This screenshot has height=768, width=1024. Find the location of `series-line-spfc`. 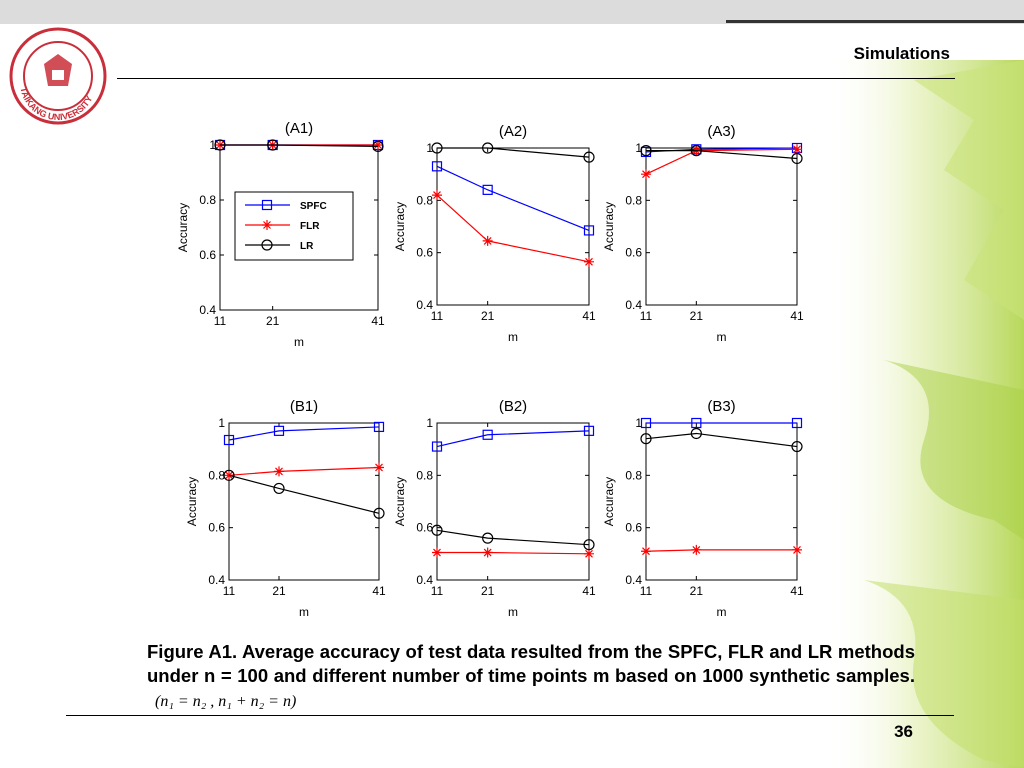

series-line-spfc is located at coordinates (513, 439).